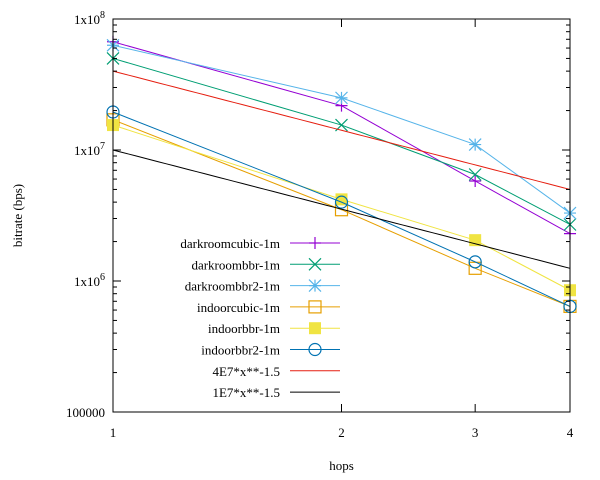  I want to click on legend-entry: 1E7*x**-1.5, so click(276, 392).